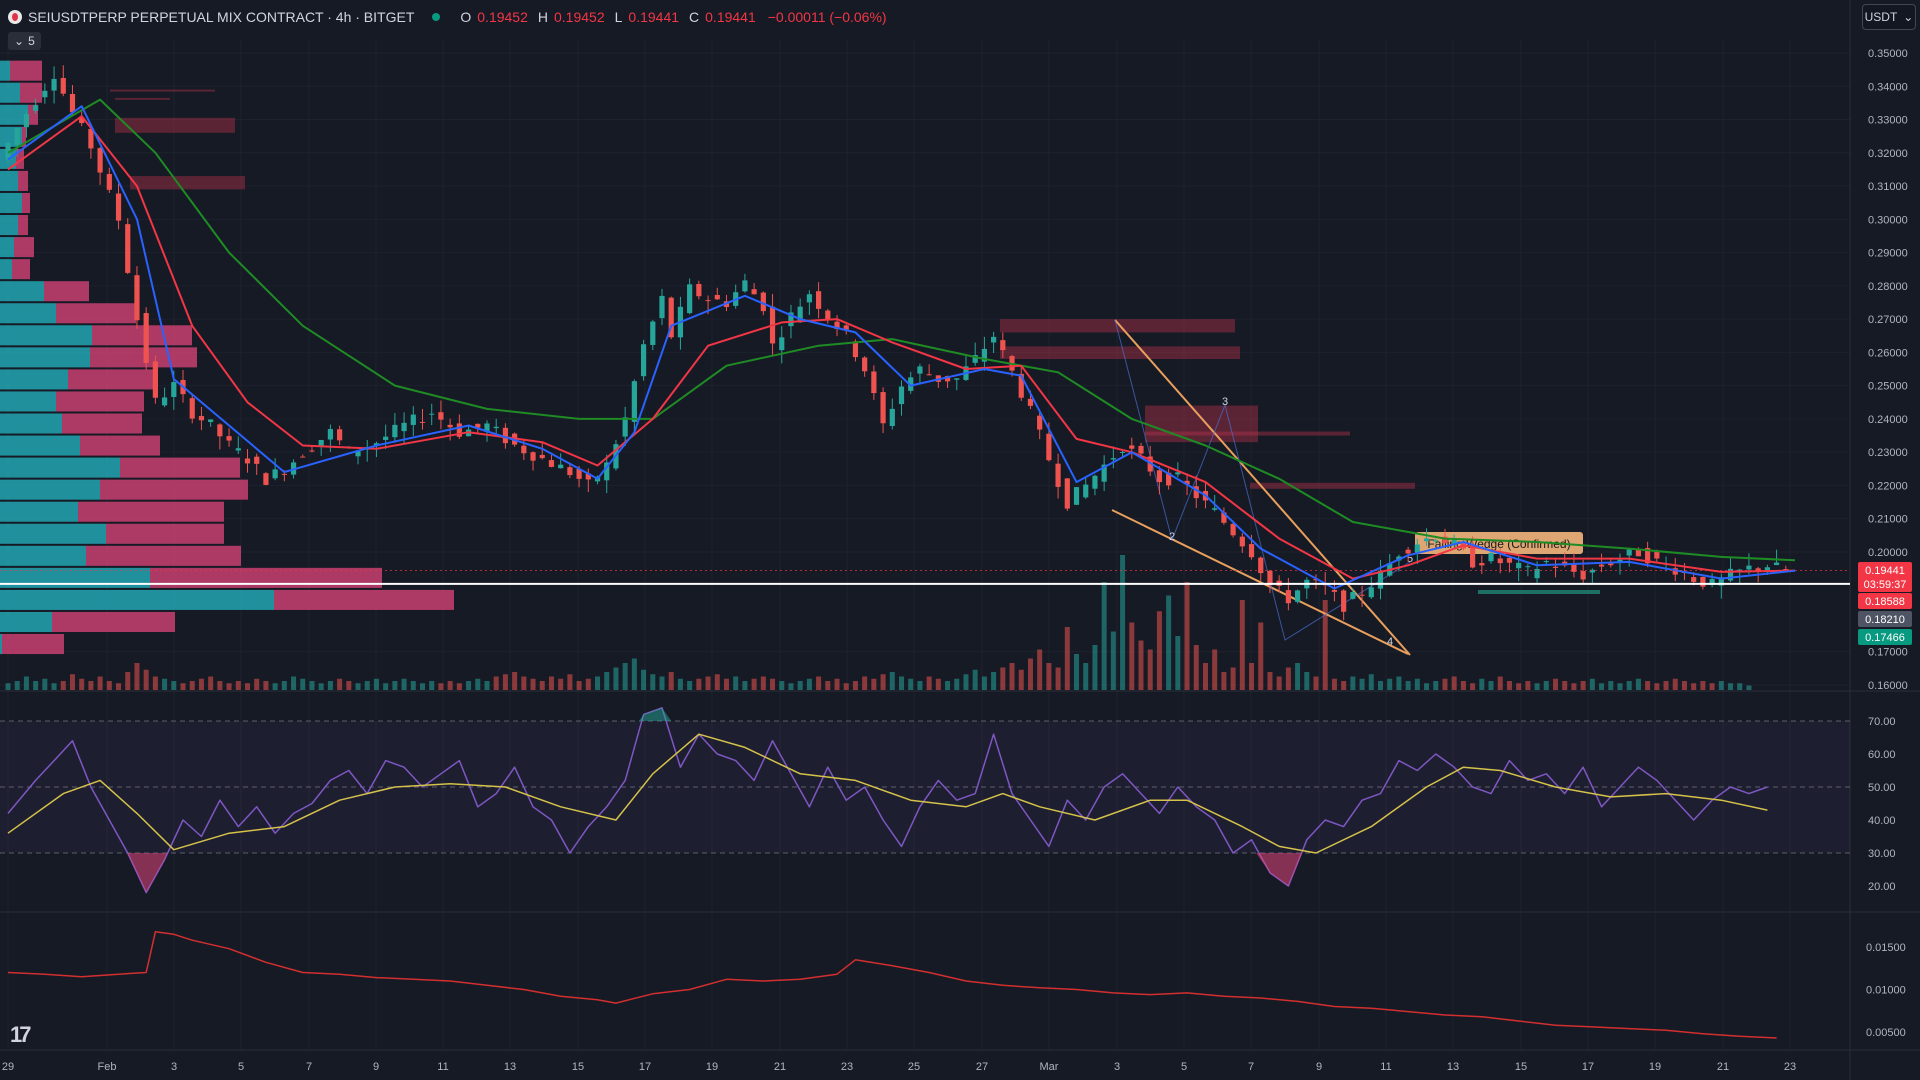 The width and height of the screenshot is (1920, 1080). I want to click on chevron-down-icon: ⌄, so click(1908, 17).